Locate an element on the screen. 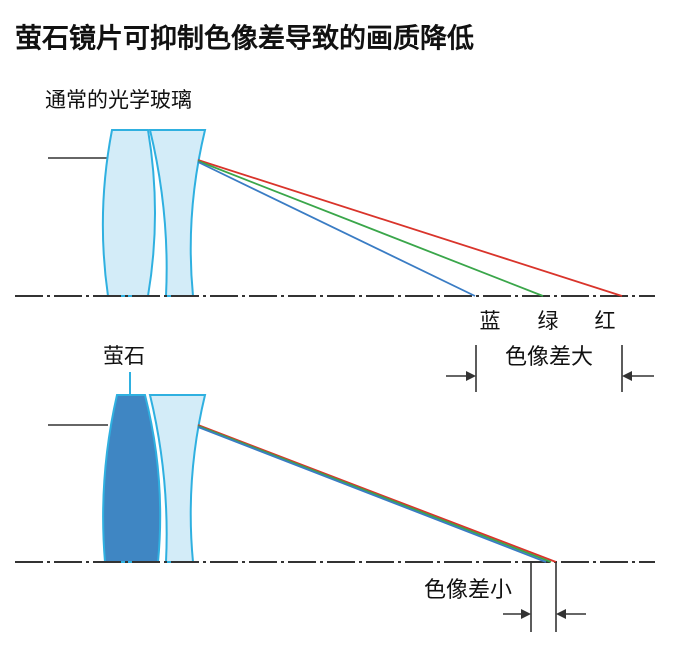  red-label: 红 is located at coordinates (605, 321).